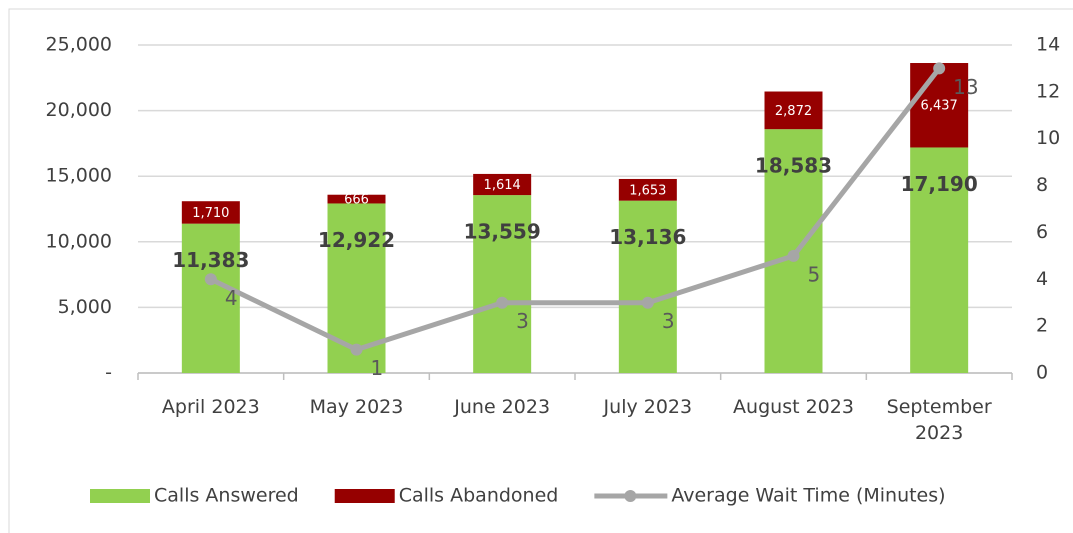  What do you see at coordinates (226, 496) in the screenshot?
I see `legend-label: Calls Answered` at bounding box center [226, 496].